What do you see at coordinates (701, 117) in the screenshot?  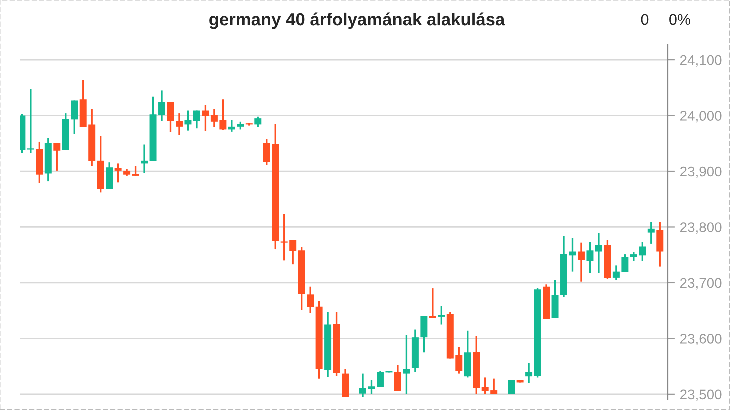 I see `y-tick-label: 24,000` at bounding box center [701, 117].